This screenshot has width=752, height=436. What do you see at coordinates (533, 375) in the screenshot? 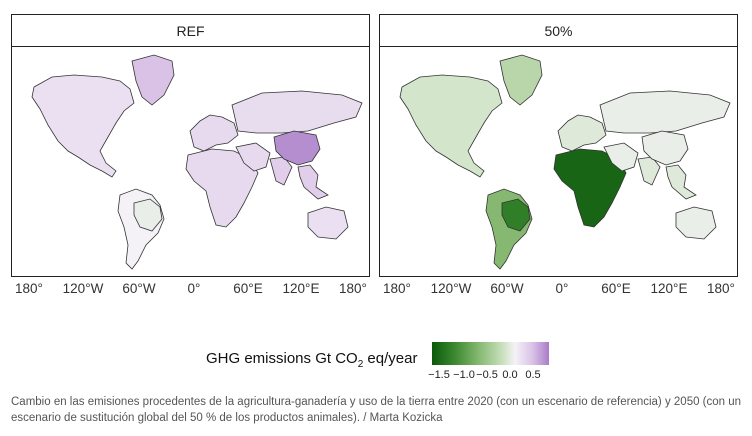
I see `legend-tick: 0.5` at bounding box center [533, 375].